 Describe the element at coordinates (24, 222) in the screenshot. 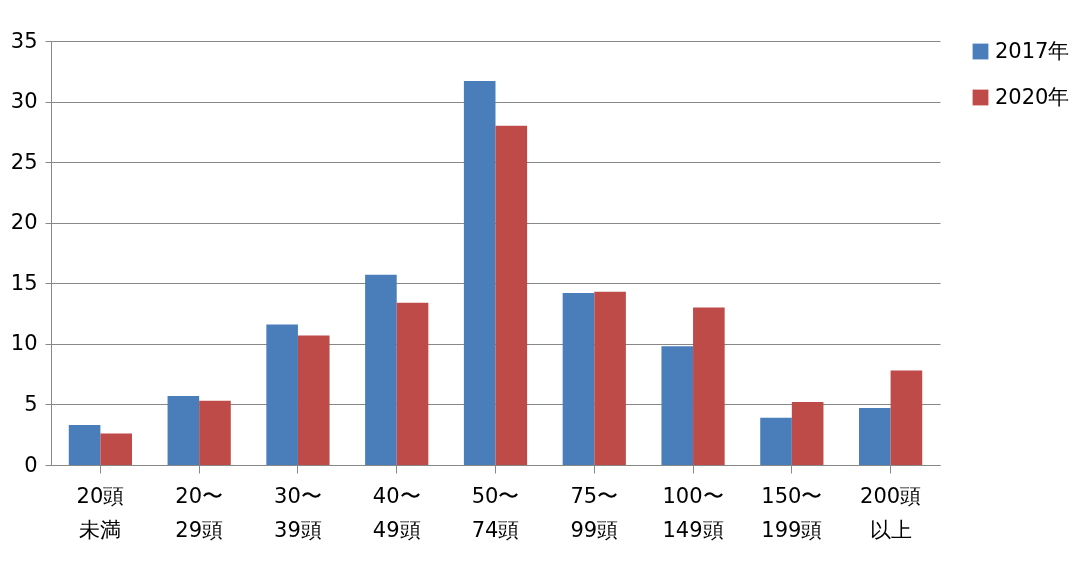

I see `y-tick-label: 20` at that location.